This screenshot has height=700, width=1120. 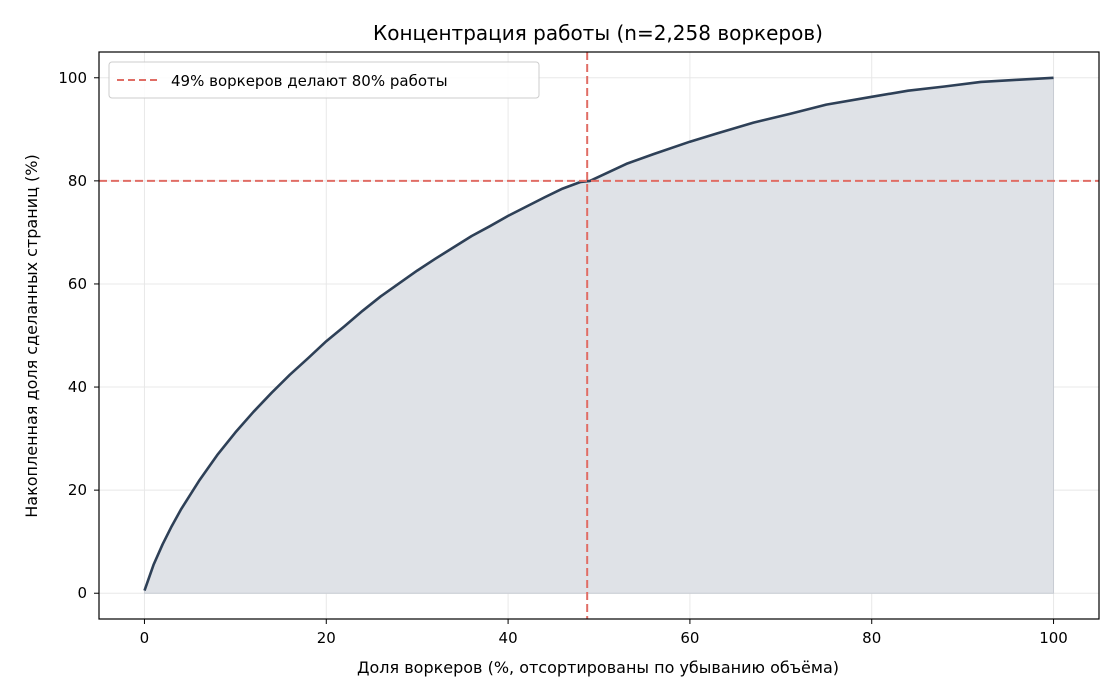 I want to click on legend-box, so click(x=324, y=80).